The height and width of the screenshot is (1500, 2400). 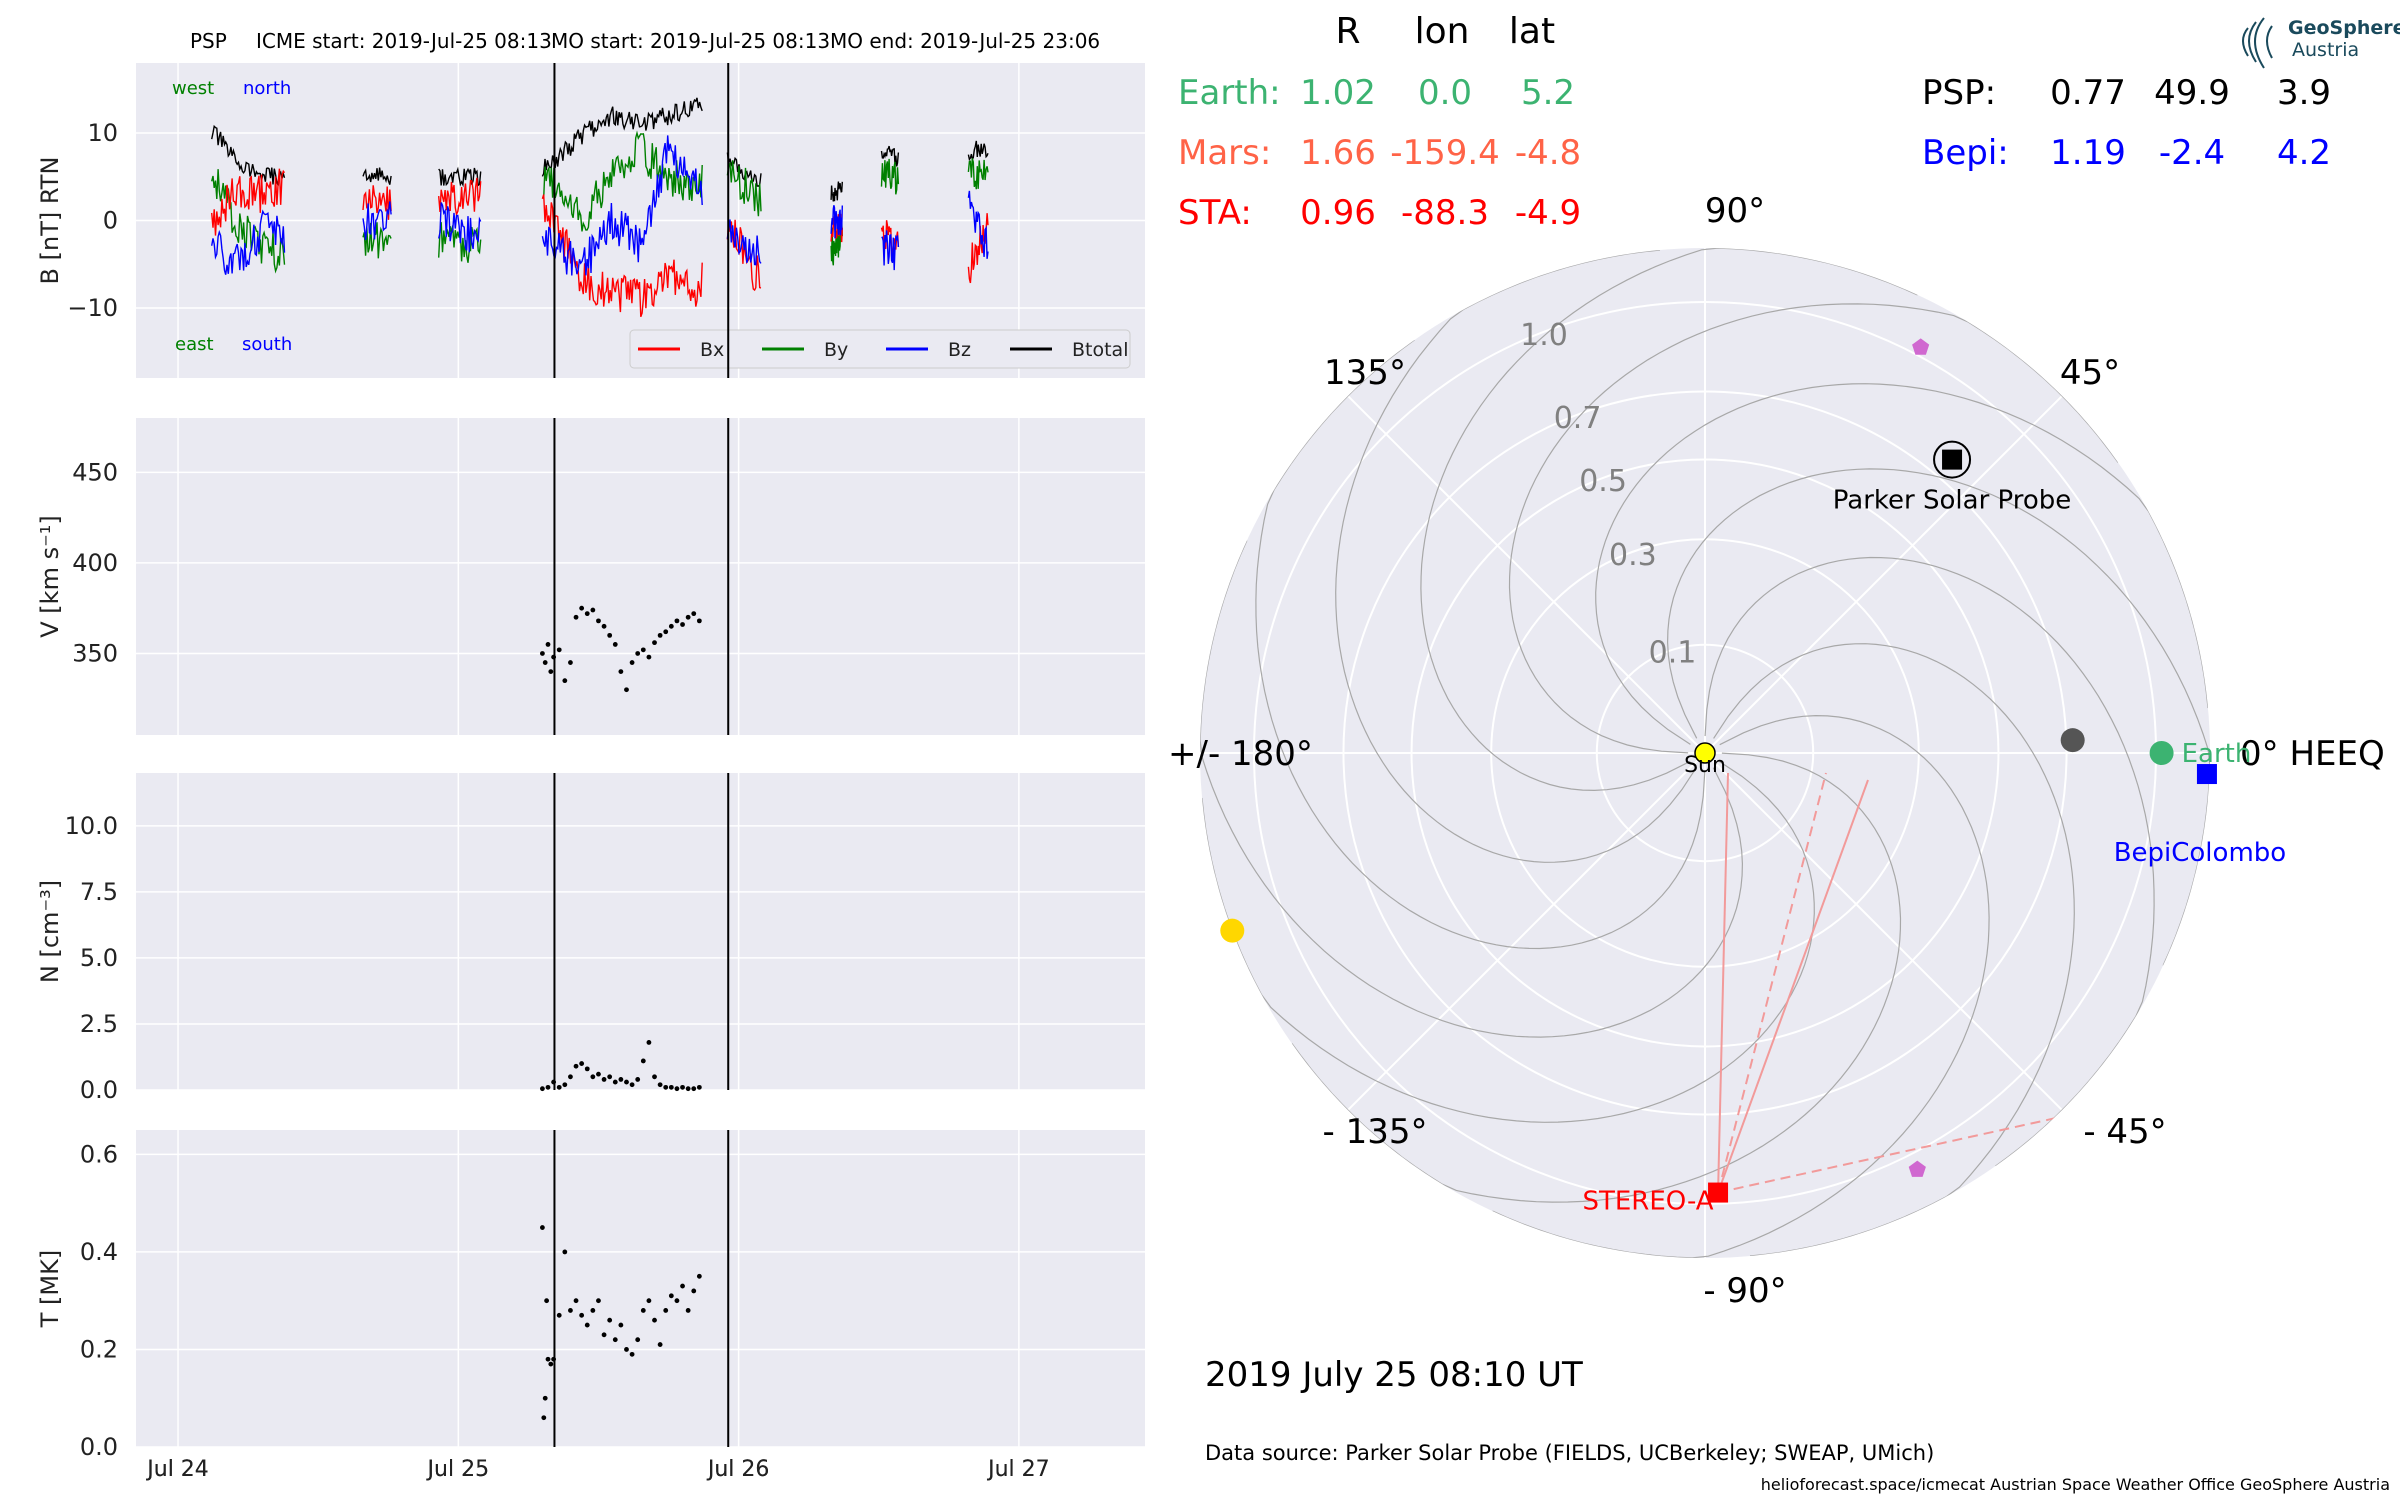 I want to click on table-header: R, so click(x=1347, y=31).